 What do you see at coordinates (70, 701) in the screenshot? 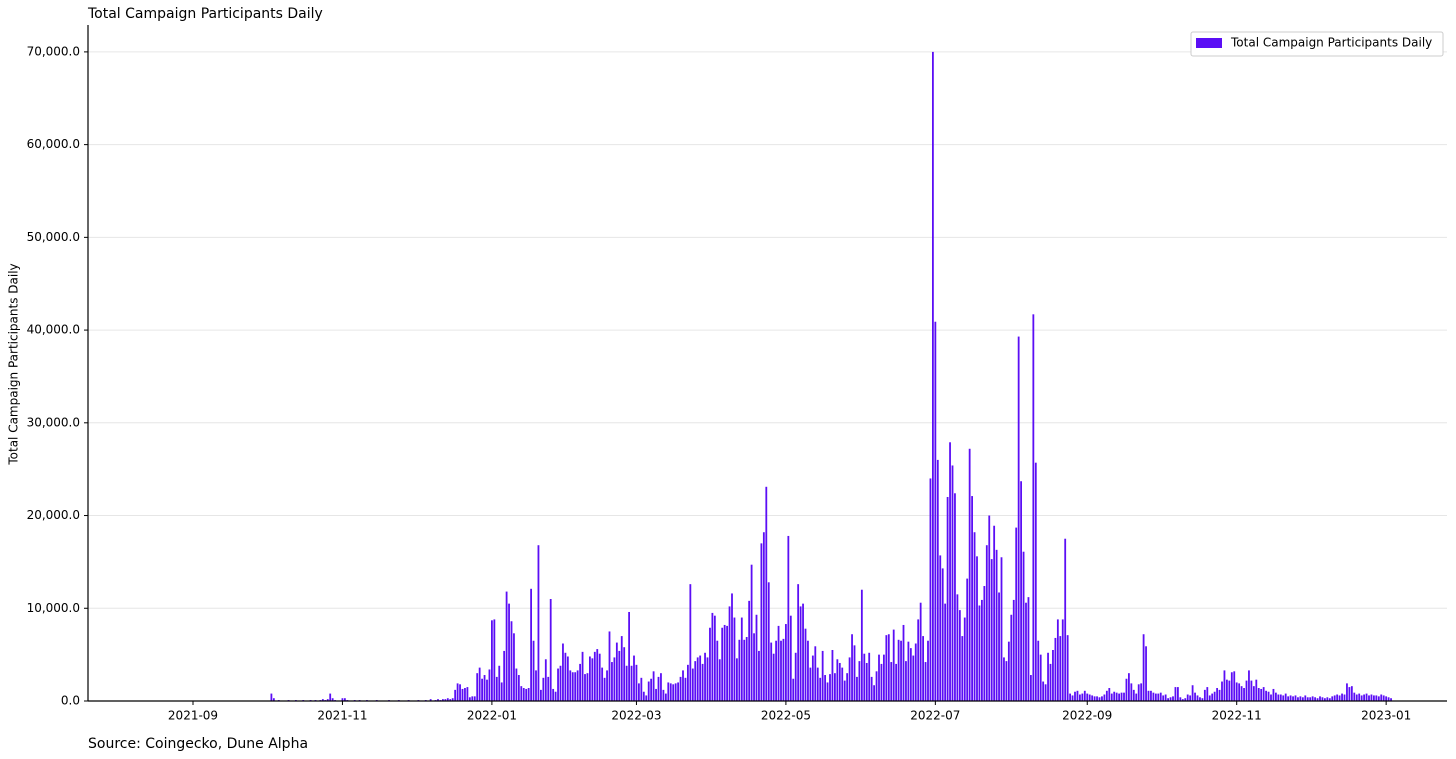
I see `y-tick-label: 0.0` at bounding box center [70, 701].